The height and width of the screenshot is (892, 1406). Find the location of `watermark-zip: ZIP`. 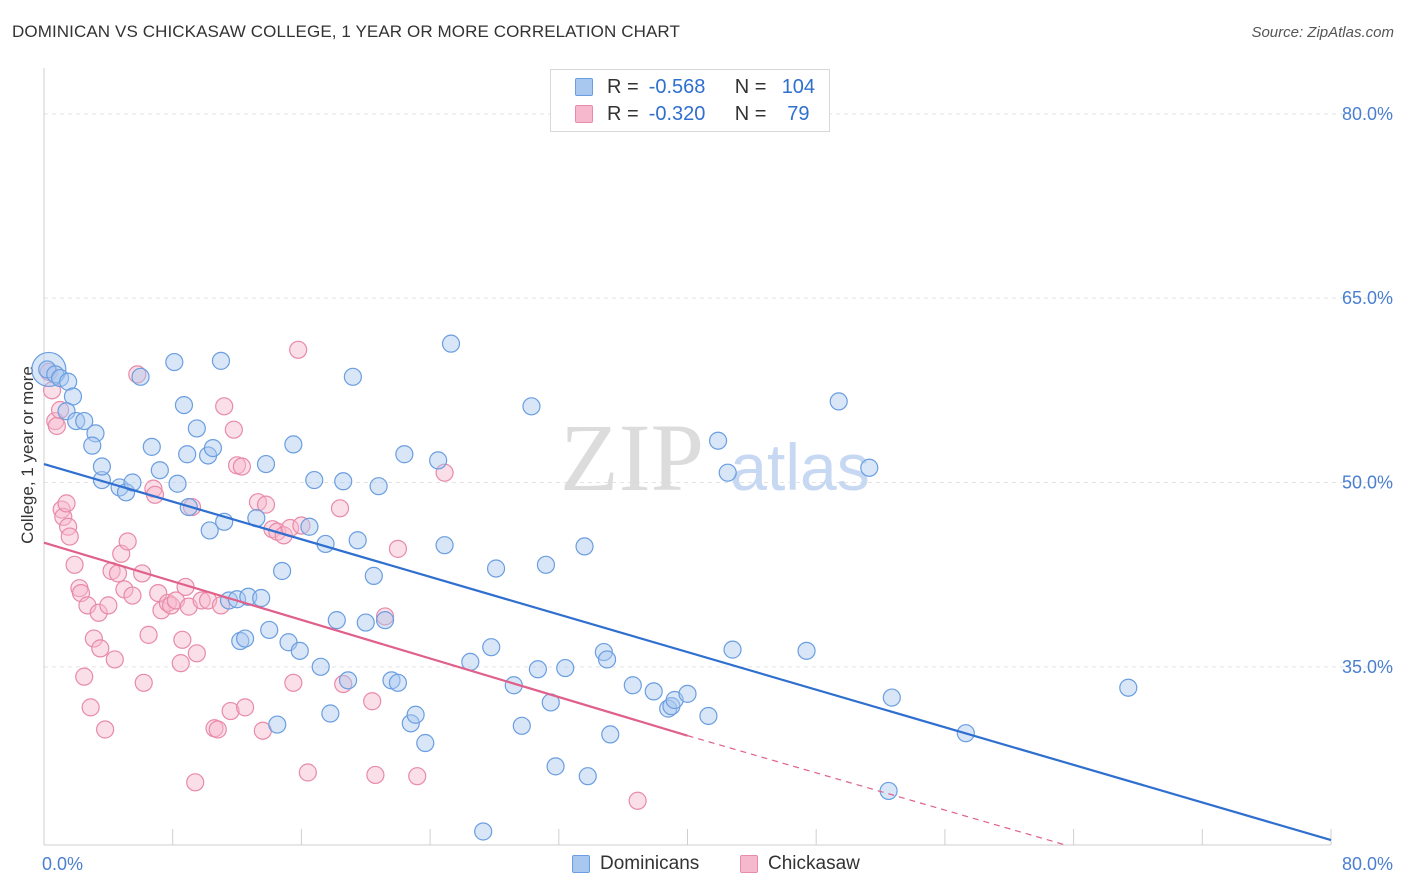

watermark-zip: ZIP is located at coordinates (632, 457).